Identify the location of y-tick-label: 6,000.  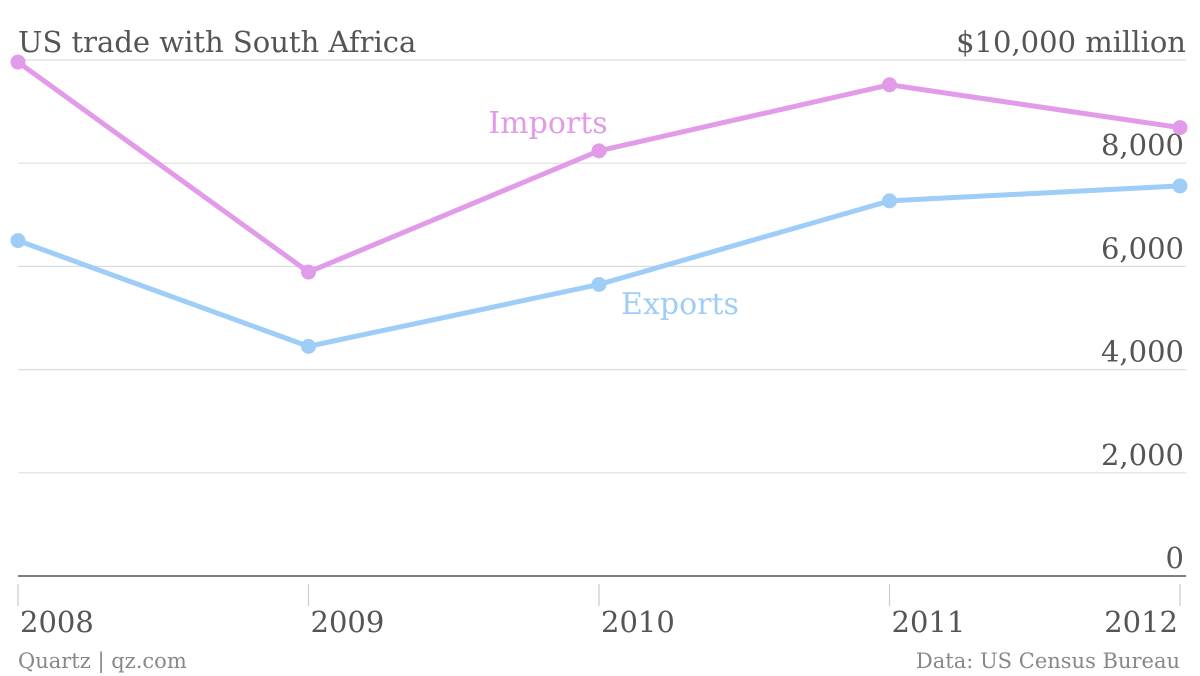
(1142, 248).